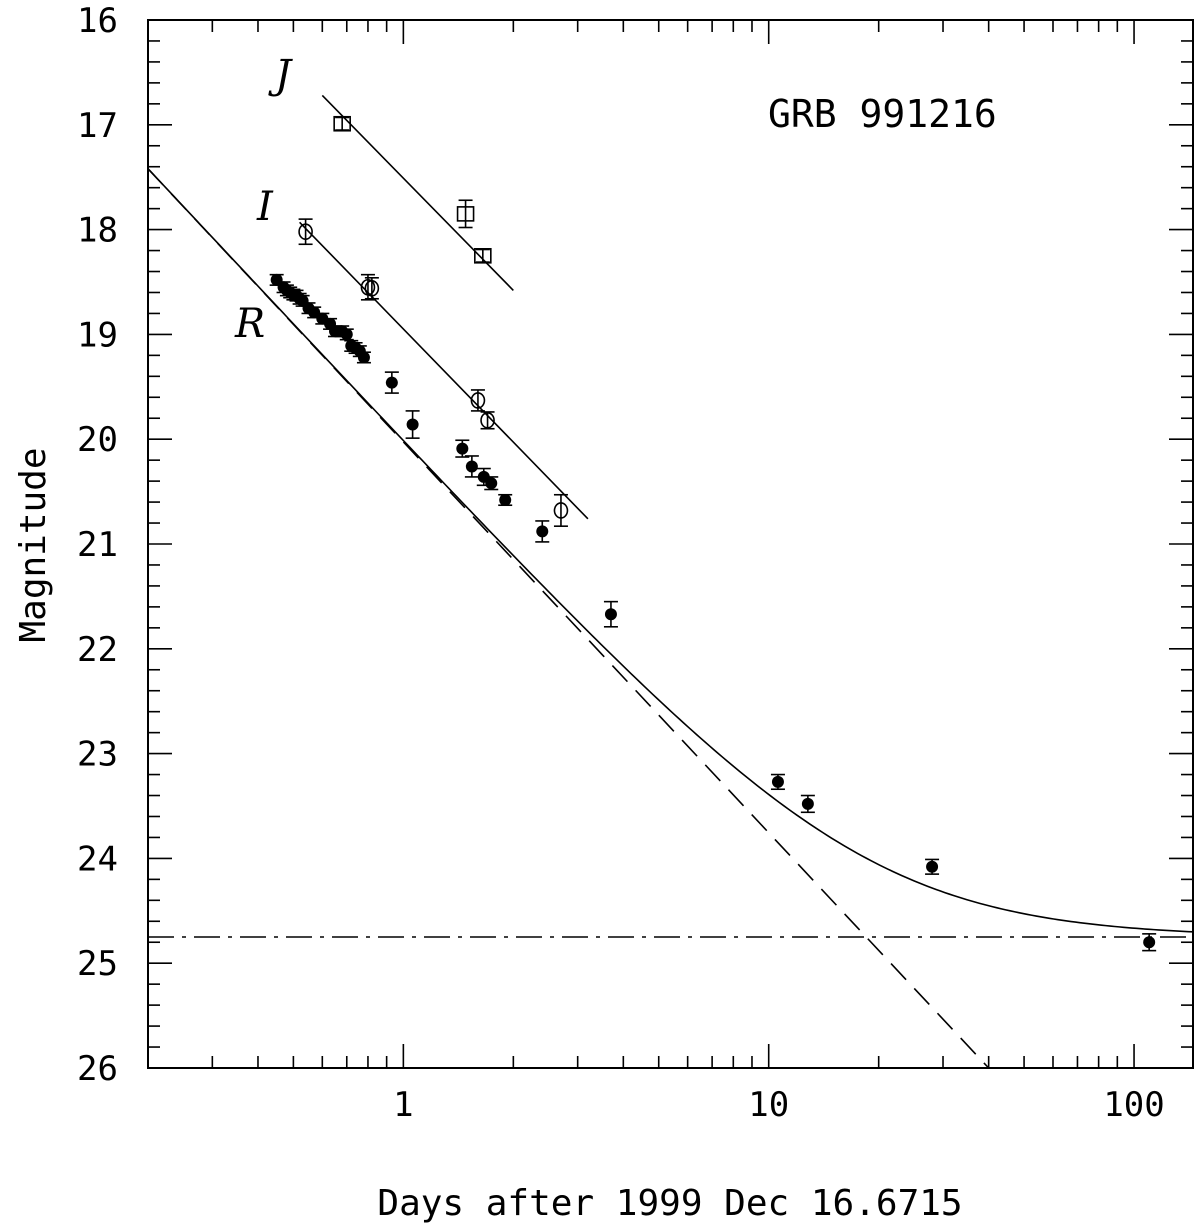 The width and height of the screenshot is (1197, 1232). What do you see at coordinates (249, 324) in the screenshot?
I see `band-label-r: R` at bounding box center [249, 324].